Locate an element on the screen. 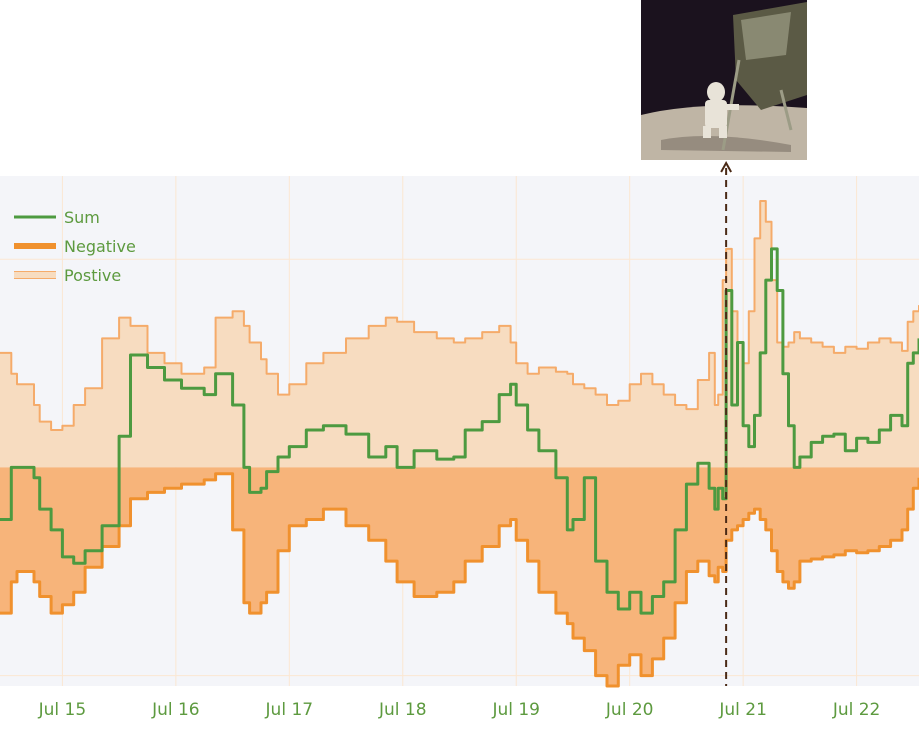 This screenshot has width=919, height=755. annotation-arrowhead is located at coordinates (726, 166).